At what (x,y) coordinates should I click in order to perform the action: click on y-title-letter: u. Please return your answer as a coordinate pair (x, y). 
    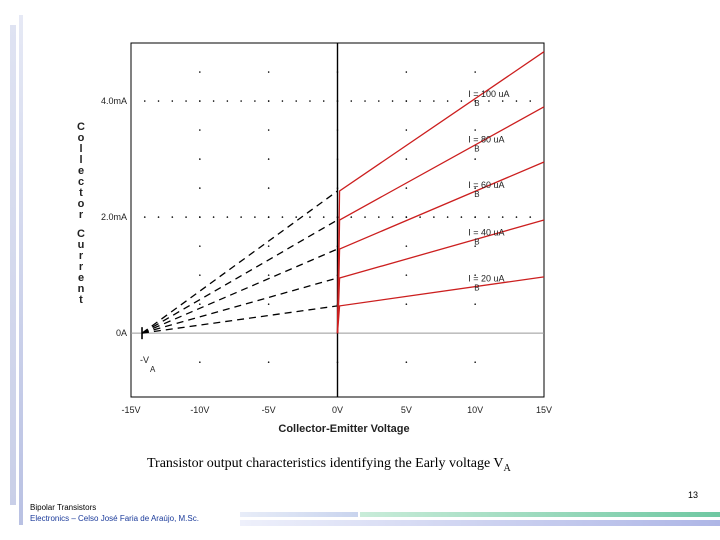
    Looking at the image, I should click on (81, 245).